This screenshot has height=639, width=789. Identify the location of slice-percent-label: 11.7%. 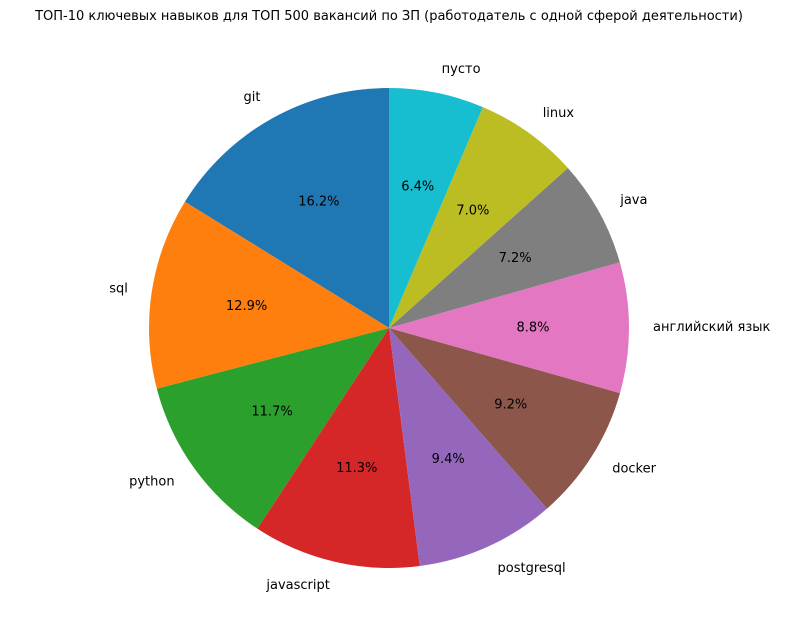
(271, 412).